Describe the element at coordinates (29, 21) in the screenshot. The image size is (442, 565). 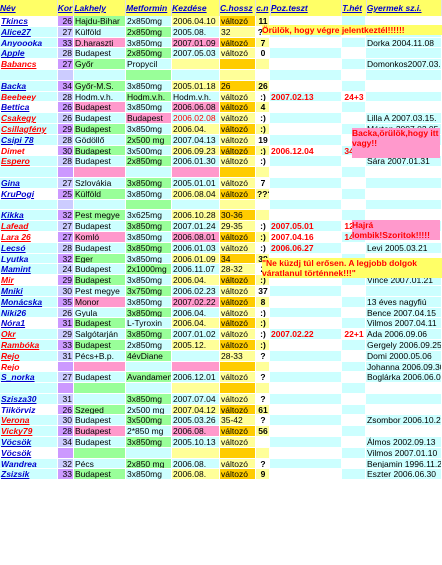
I see `cell-name: Tkincs` at that location.